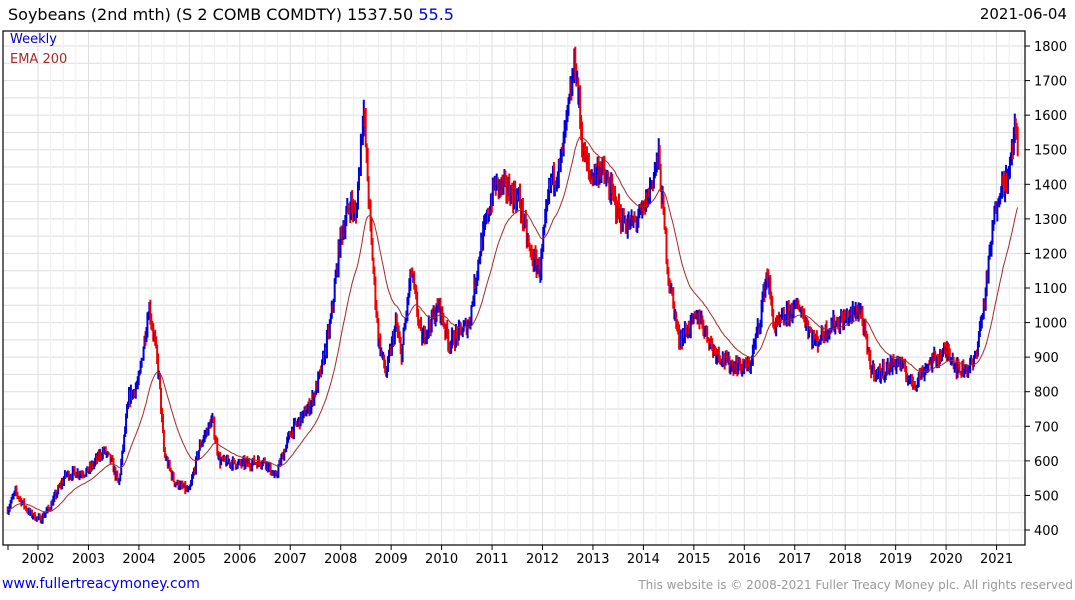  Describe the element at coordinates (1046, 462) in the screenshot. I see `y-tick-label: 600` at that location.